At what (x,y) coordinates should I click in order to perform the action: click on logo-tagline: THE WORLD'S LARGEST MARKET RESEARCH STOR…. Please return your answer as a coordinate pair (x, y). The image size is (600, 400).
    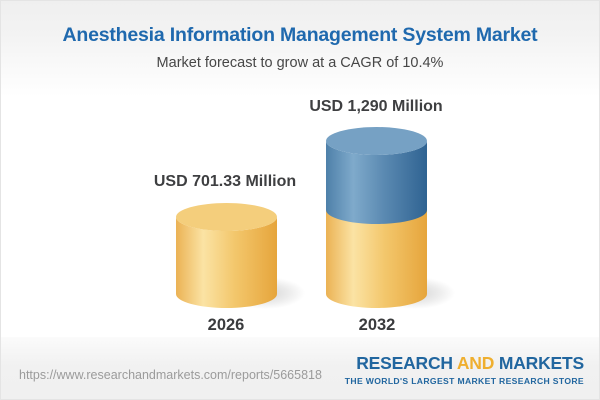
    Looking at the image, I should click on (464, 380).